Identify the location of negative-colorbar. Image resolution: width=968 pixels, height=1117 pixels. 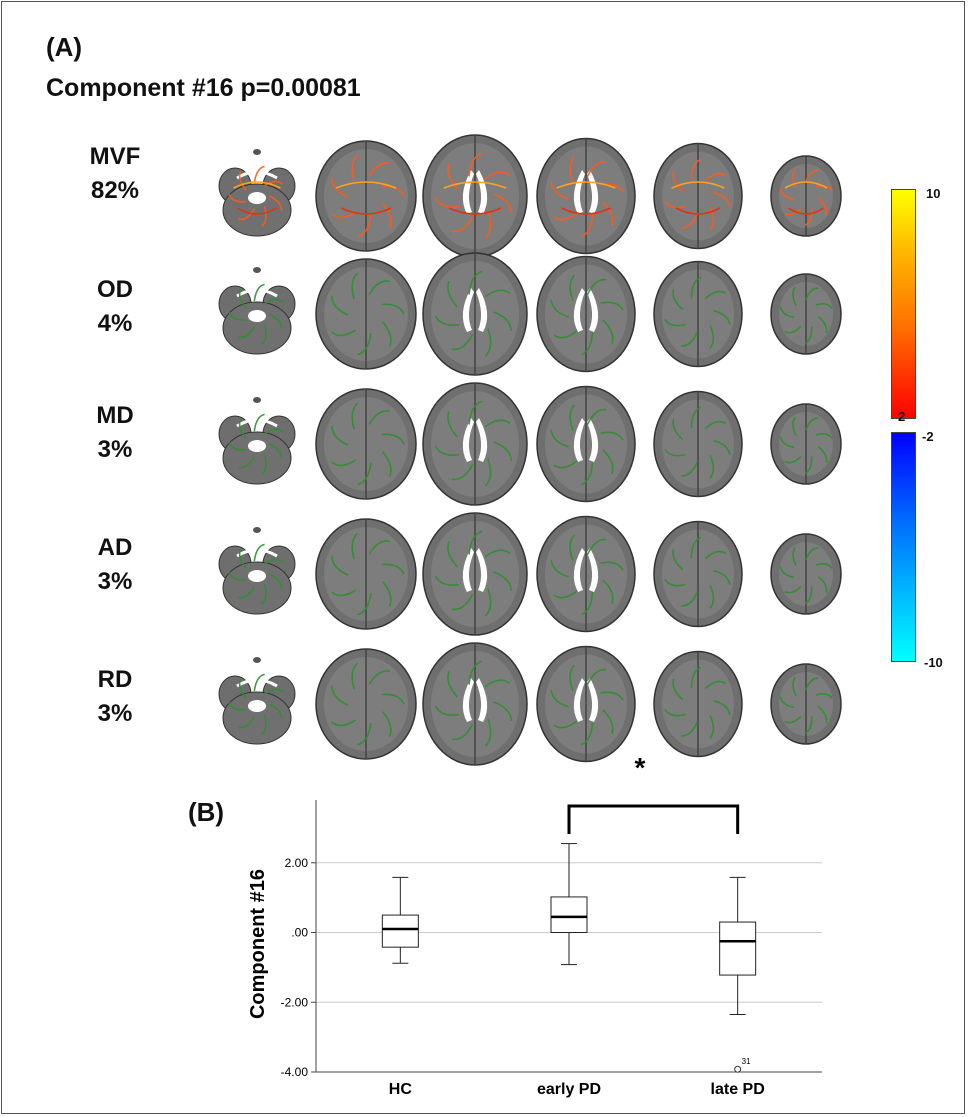
(903, 547).